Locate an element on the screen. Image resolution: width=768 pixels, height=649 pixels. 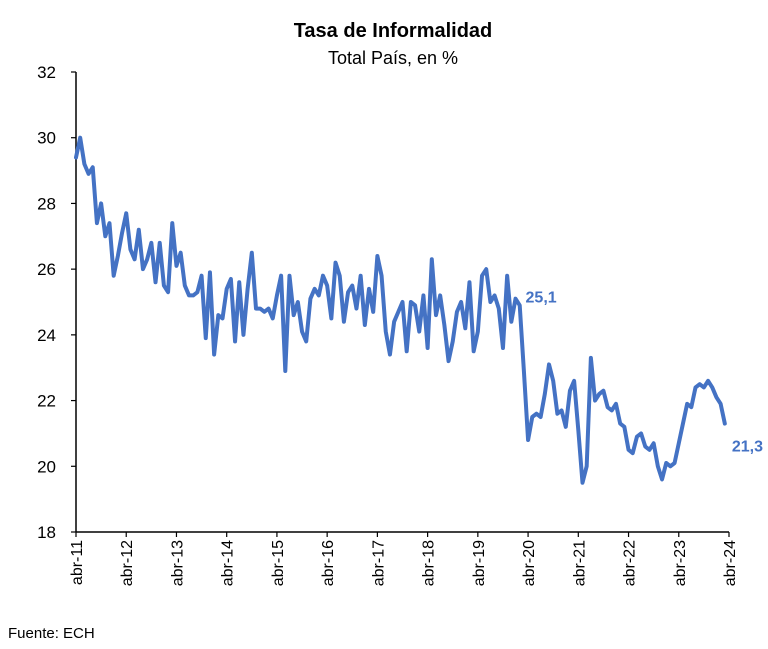
x-tick-label: abr-16 is located at coordinates (328, 563).